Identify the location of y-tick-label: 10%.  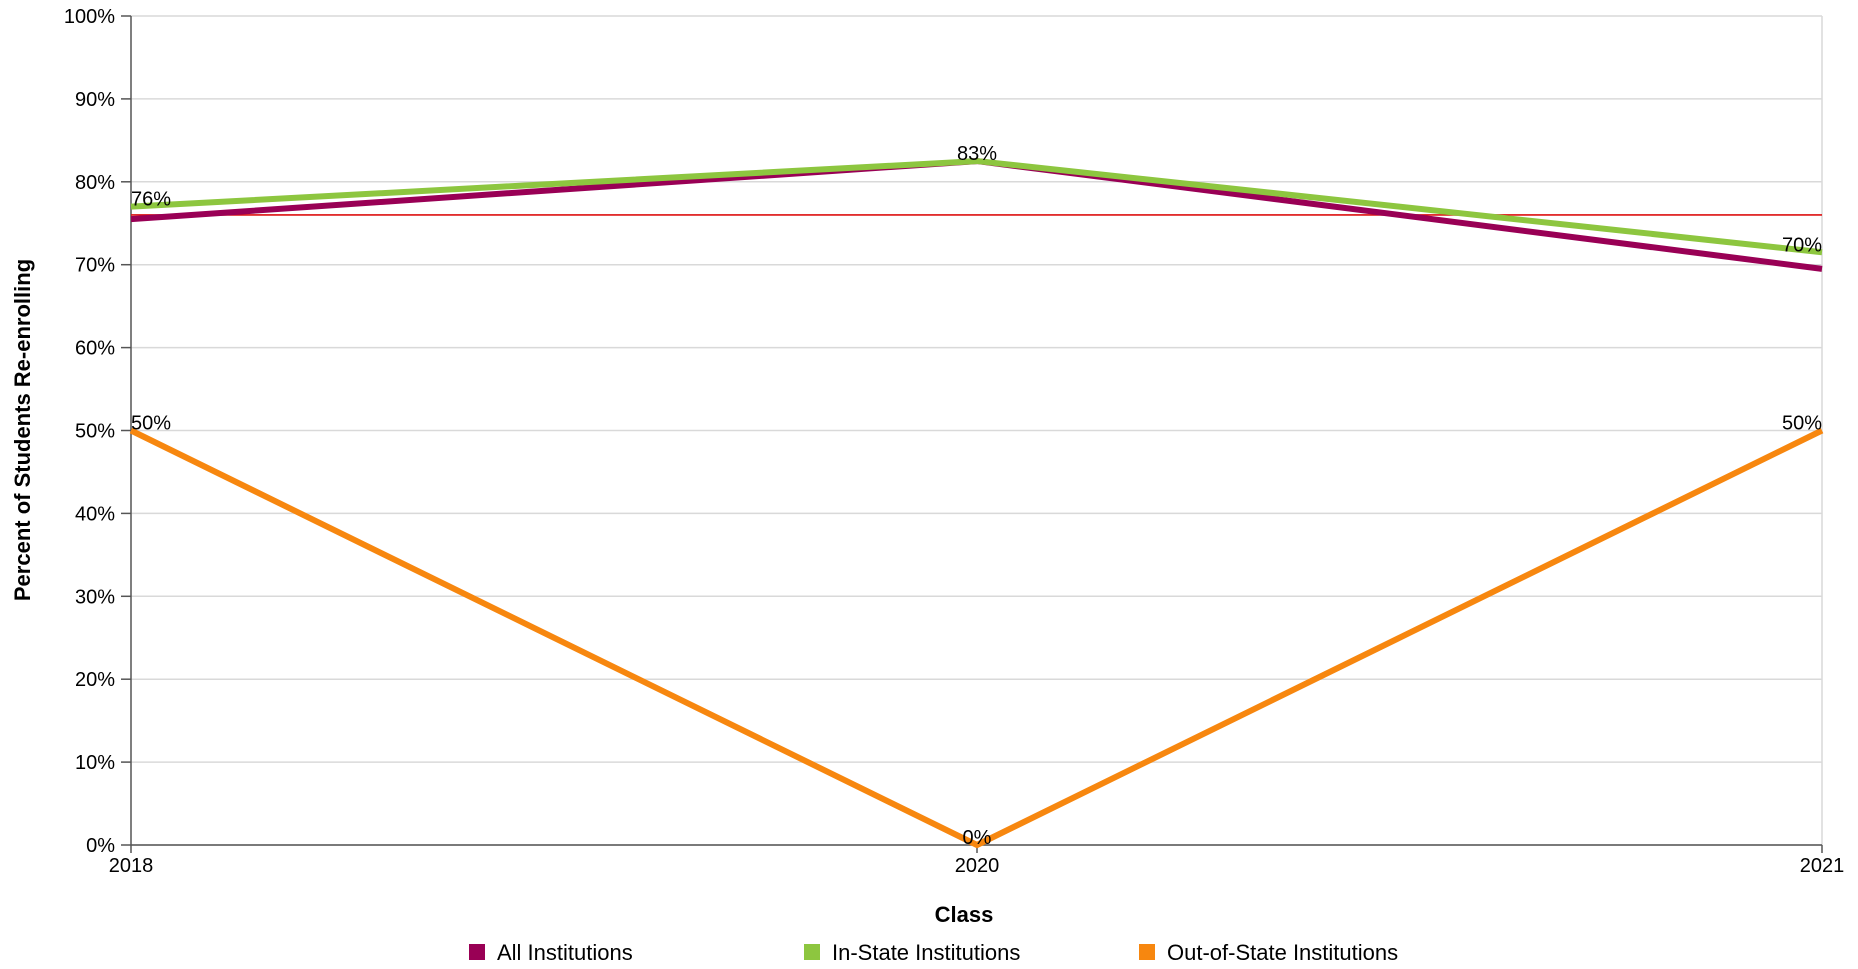
(95, 763).